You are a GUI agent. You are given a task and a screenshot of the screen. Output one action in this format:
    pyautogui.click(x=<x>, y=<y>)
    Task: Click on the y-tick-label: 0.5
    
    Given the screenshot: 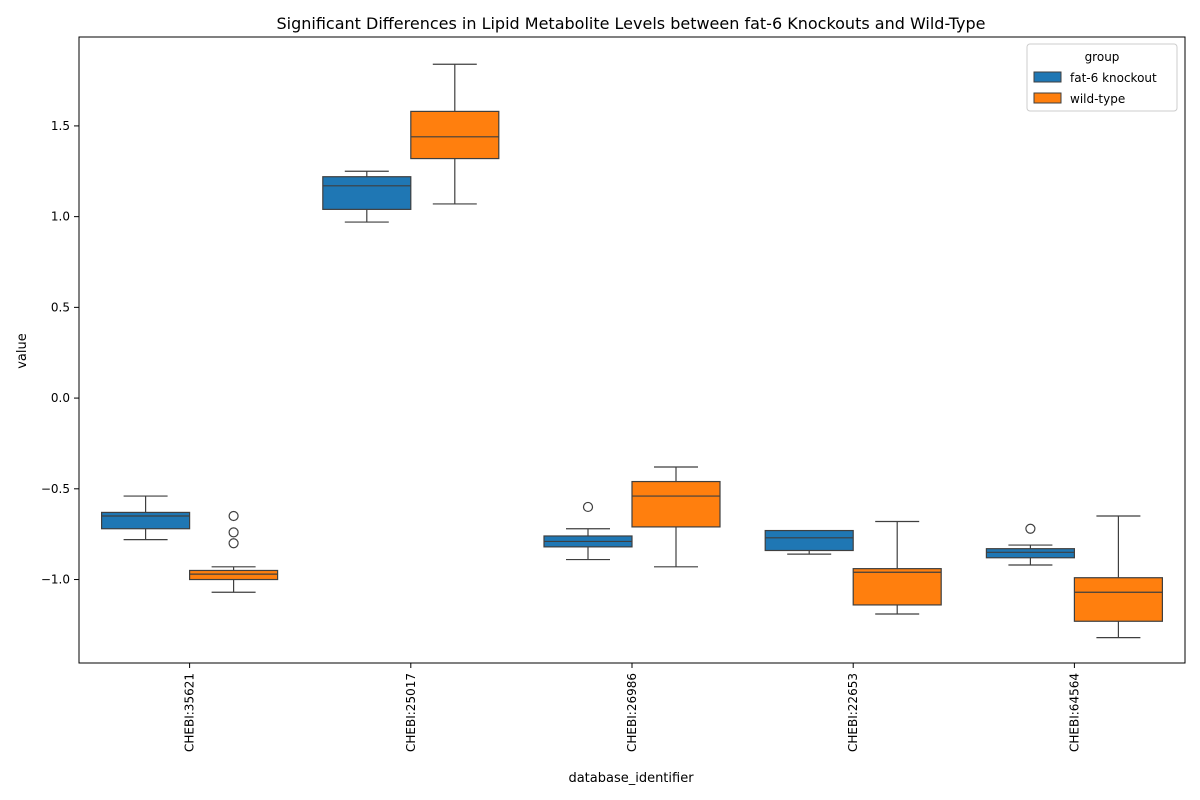 What is the action you would take?
    pyautogui.click(x=60, y=307)
    